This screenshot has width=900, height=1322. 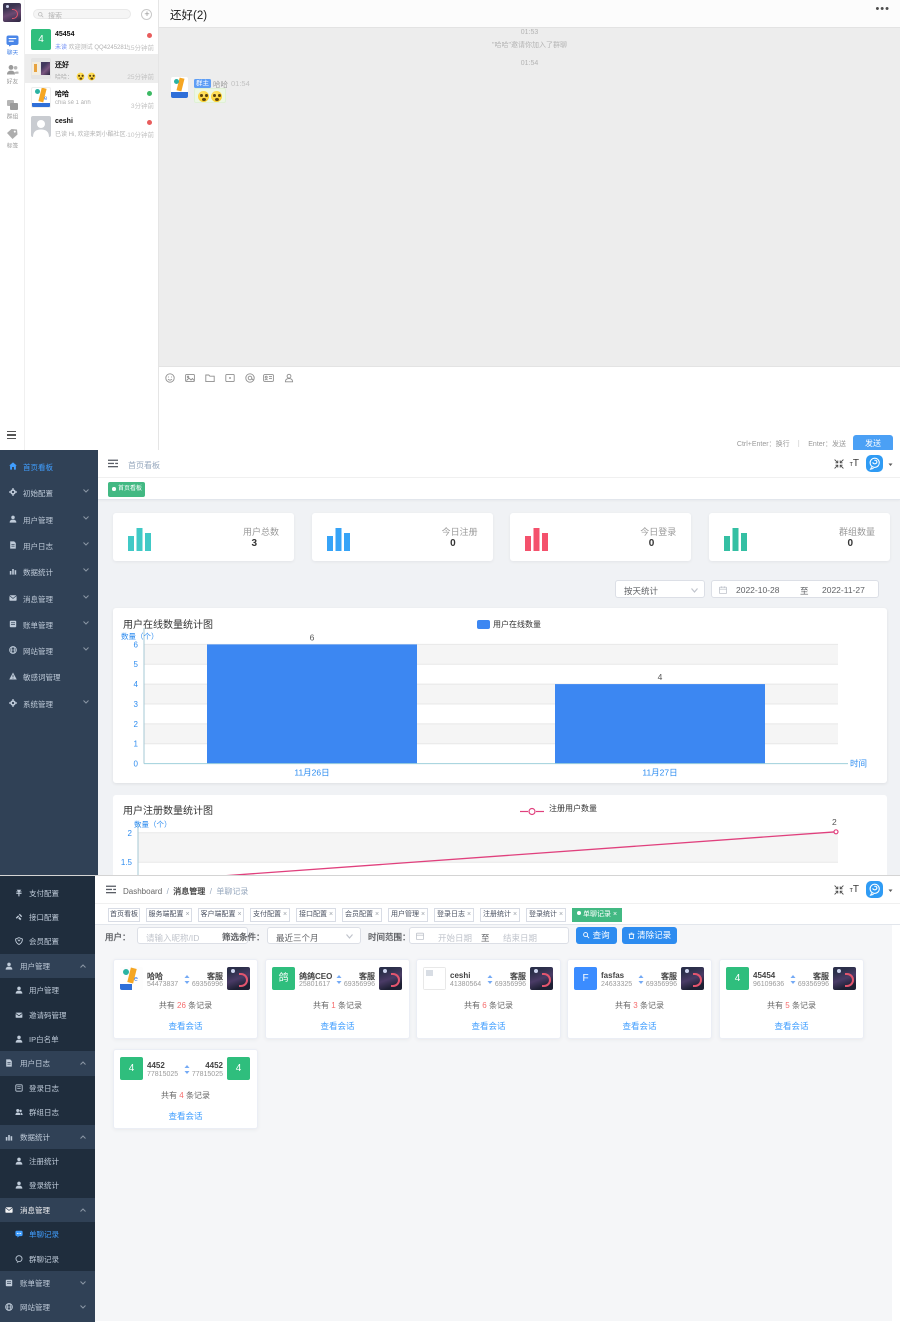 What do you see at coordinates (136, 664) in the screenshot?
I see `svg-text: 5` at bounding box center [136, 664].